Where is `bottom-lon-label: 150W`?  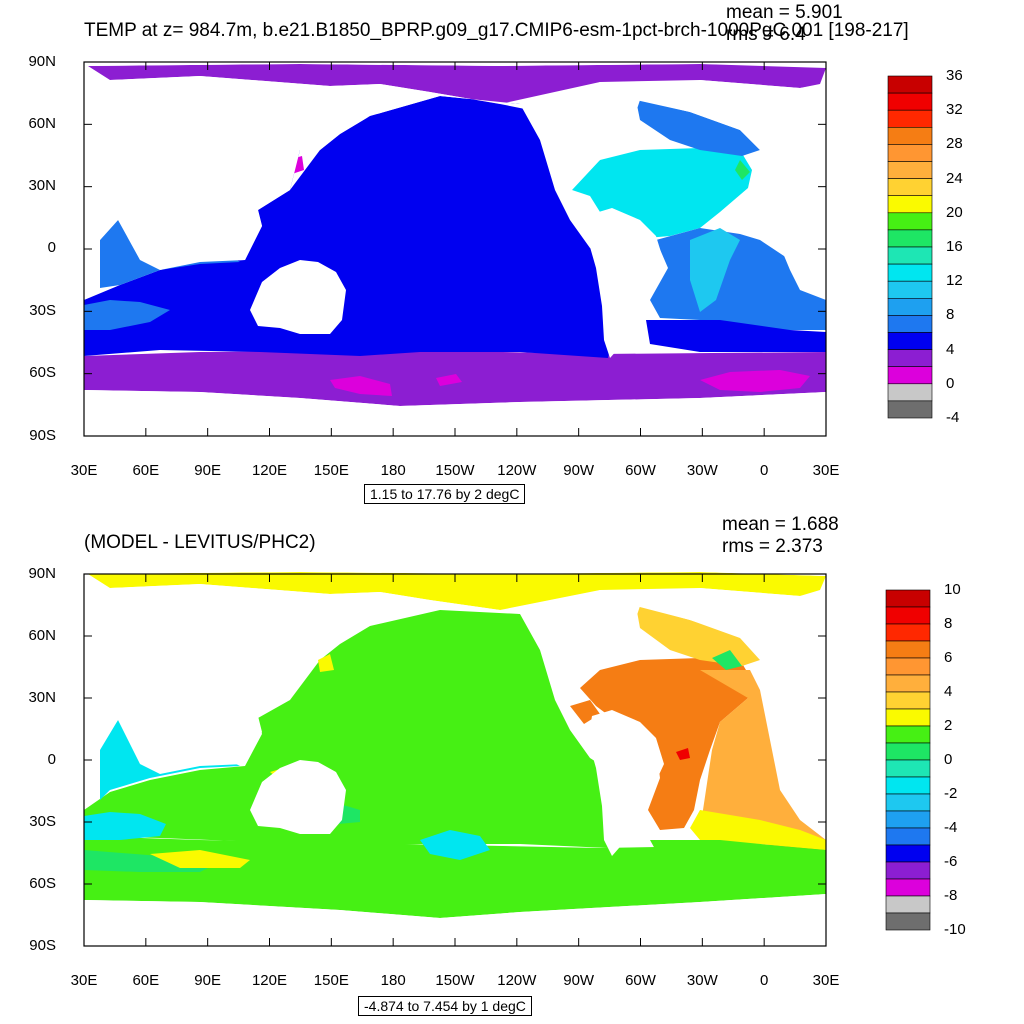
bottom-lon-label: 150W is located at coordinates (455, 980).